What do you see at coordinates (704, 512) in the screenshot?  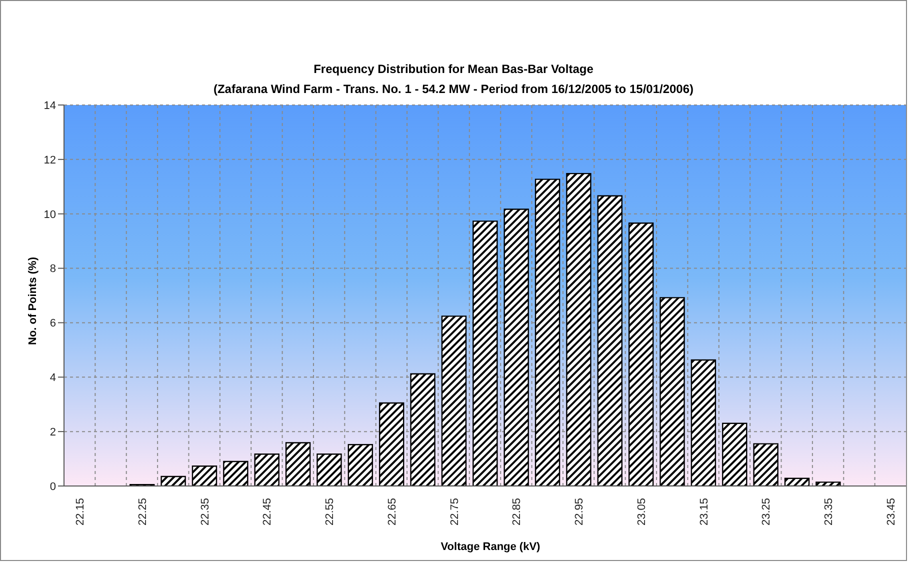 I see `x-tick-label: 23.15` at bounding box center [704, 512].